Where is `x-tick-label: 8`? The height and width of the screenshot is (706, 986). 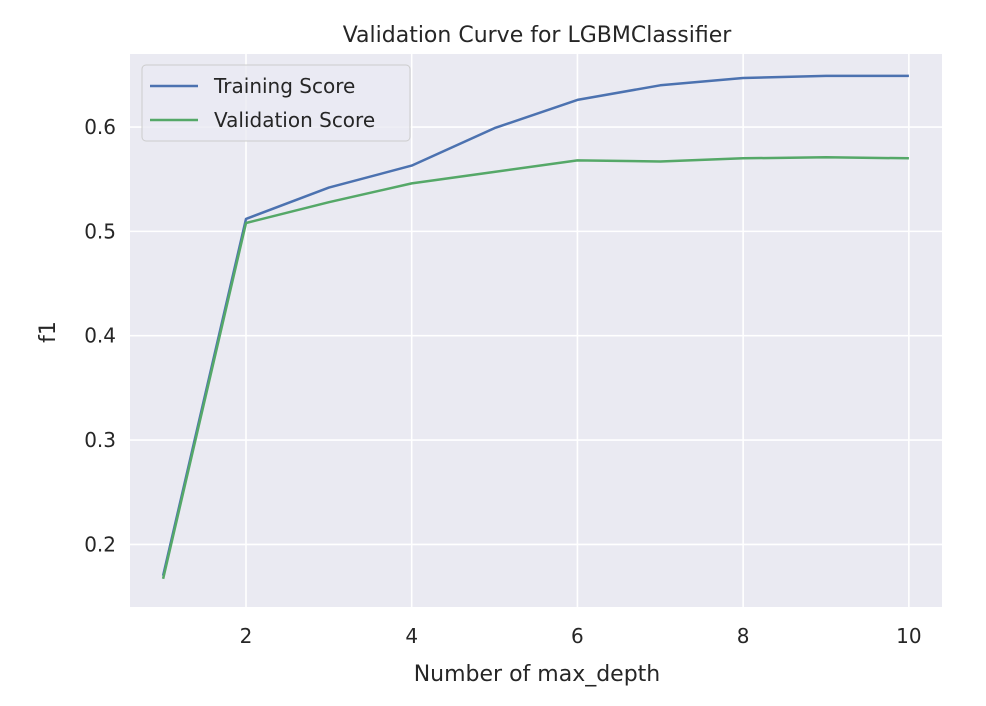 x-tick-label: 8 is located at coordinates (743, 636).